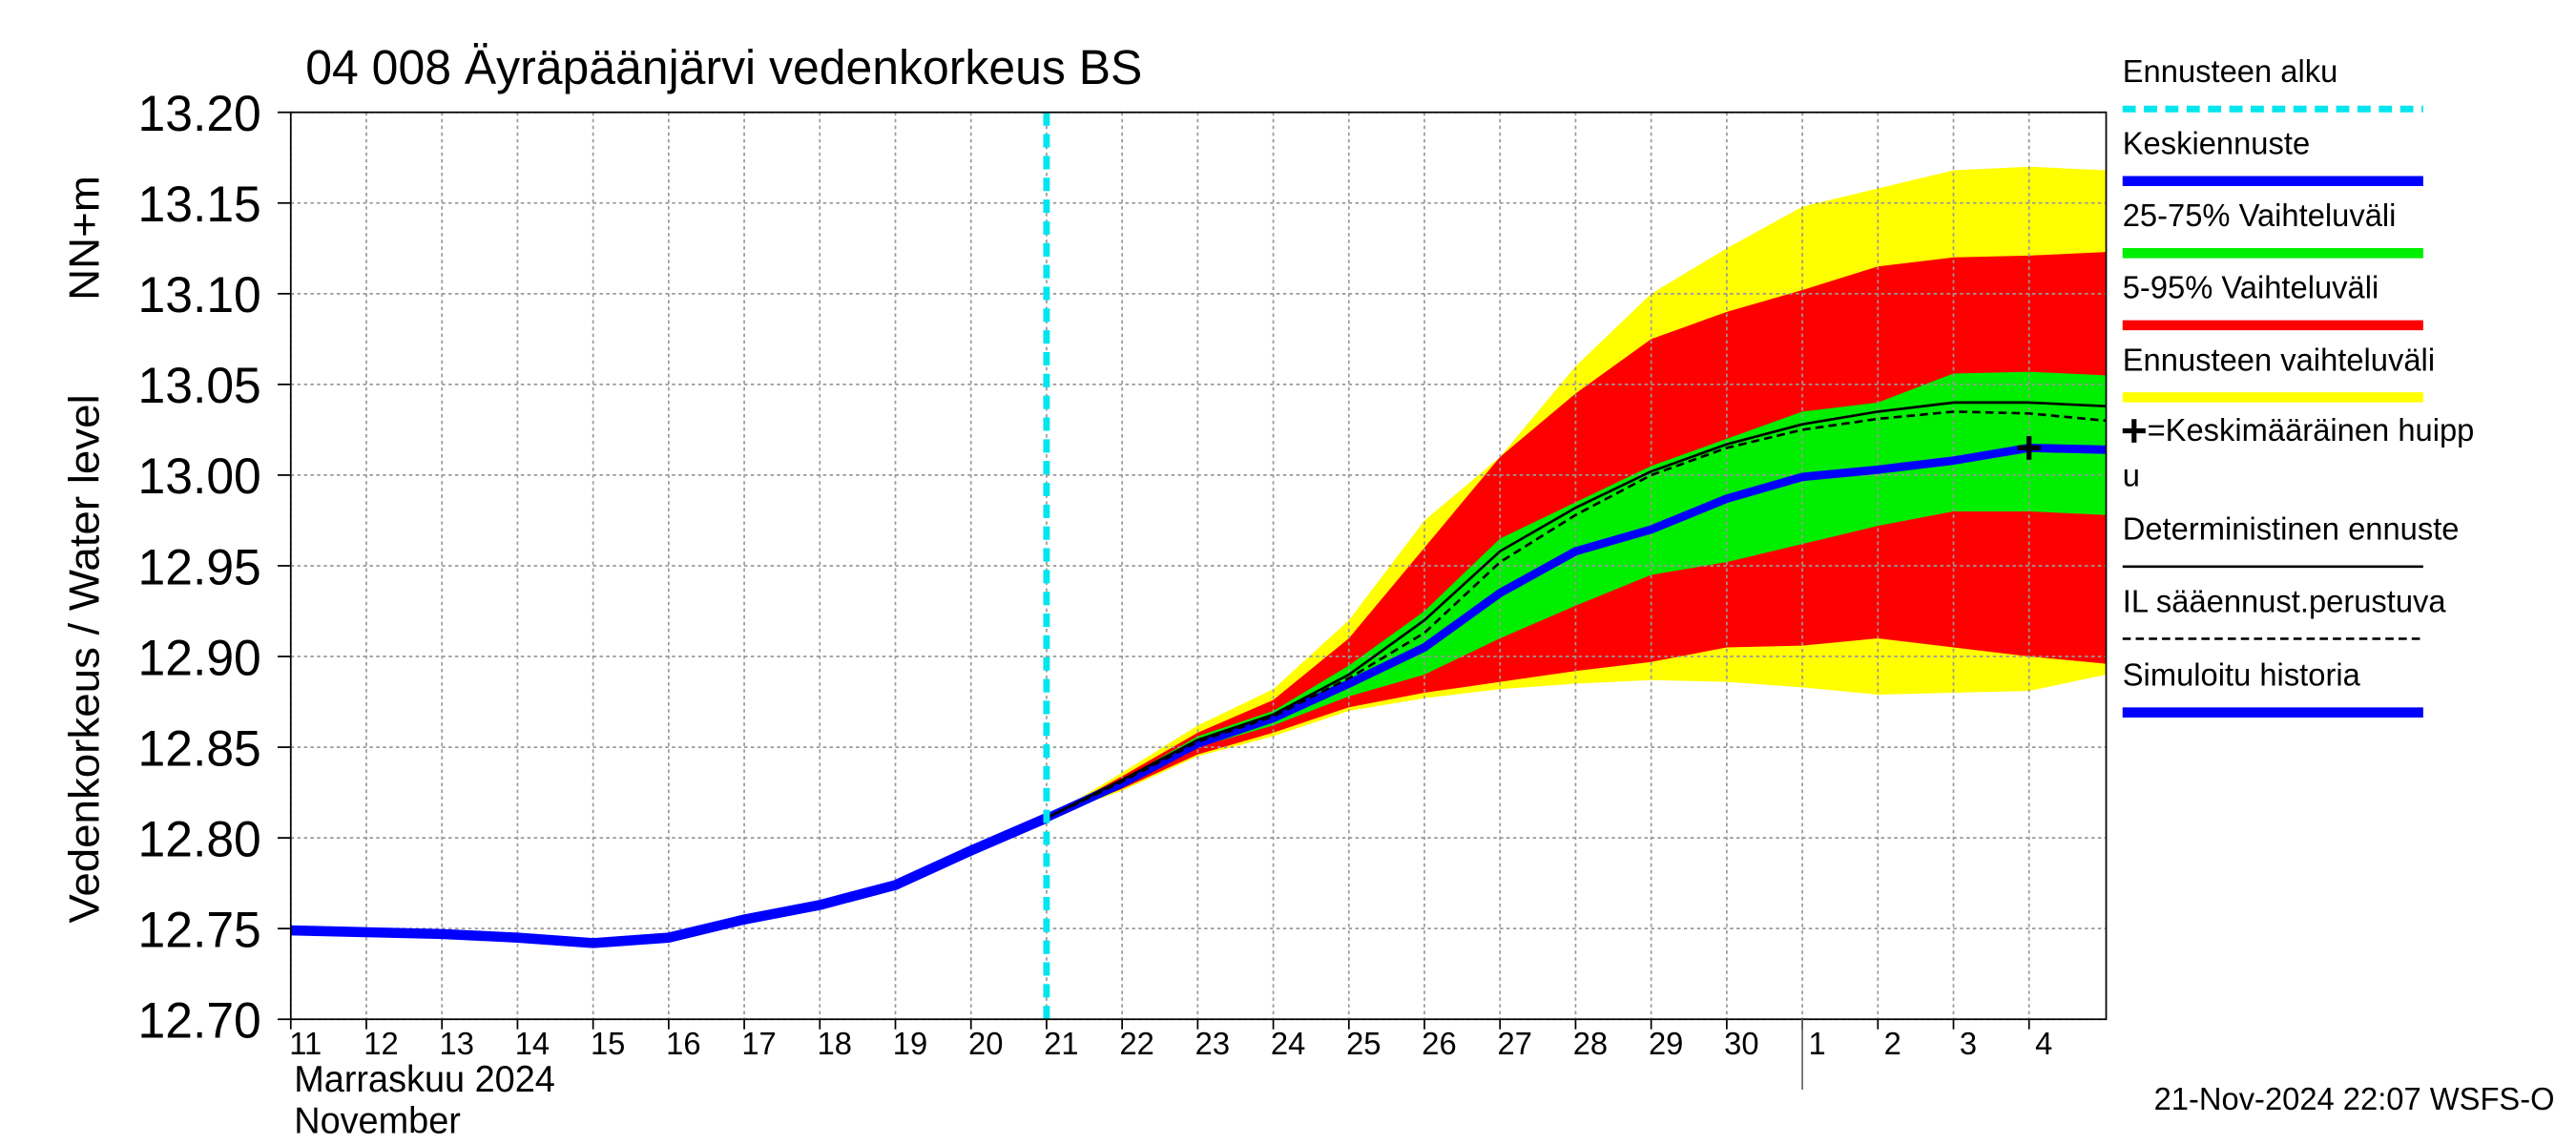 The width and height of the screenshot is (2576, 1145). I want to click on x-tick-label: 22, so click(1136, 1044).